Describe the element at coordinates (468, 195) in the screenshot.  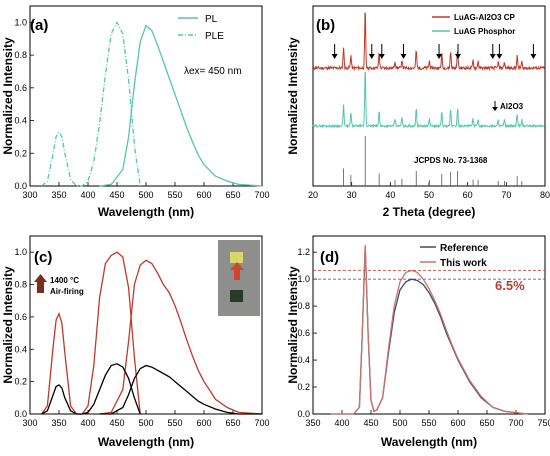
I see `x-tick-label: 60` at that location.